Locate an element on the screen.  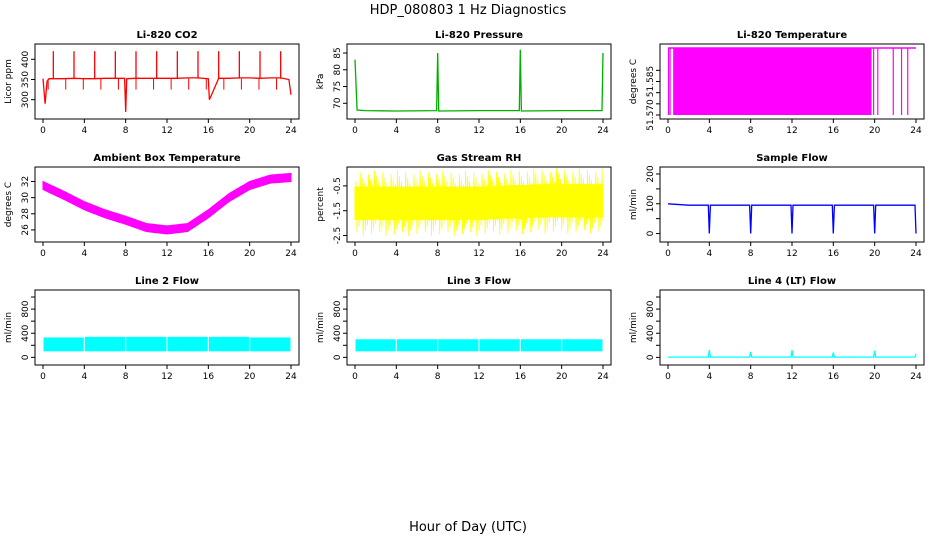
panel-pressure: Li-820 Pressure 0 4 8 12 16 20 24 70 75 80 85 kPa is located at coordinates (464, 83).